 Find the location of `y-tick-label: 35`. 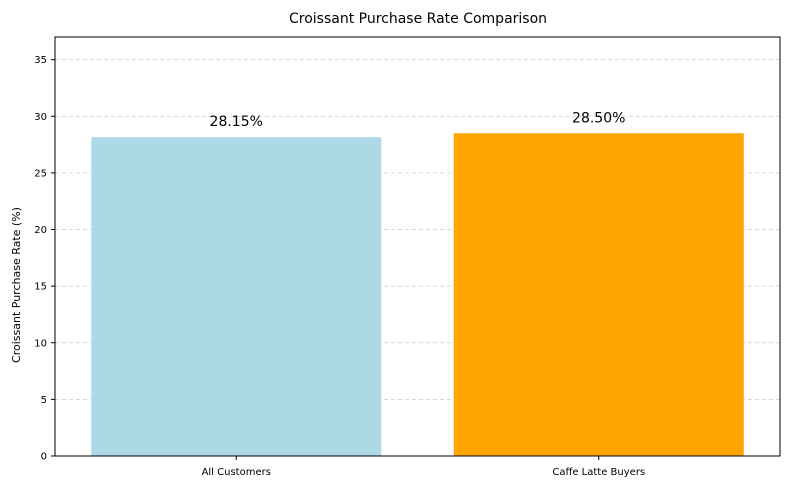

y-tick-label: 35 is located at coordinates (40, 60).